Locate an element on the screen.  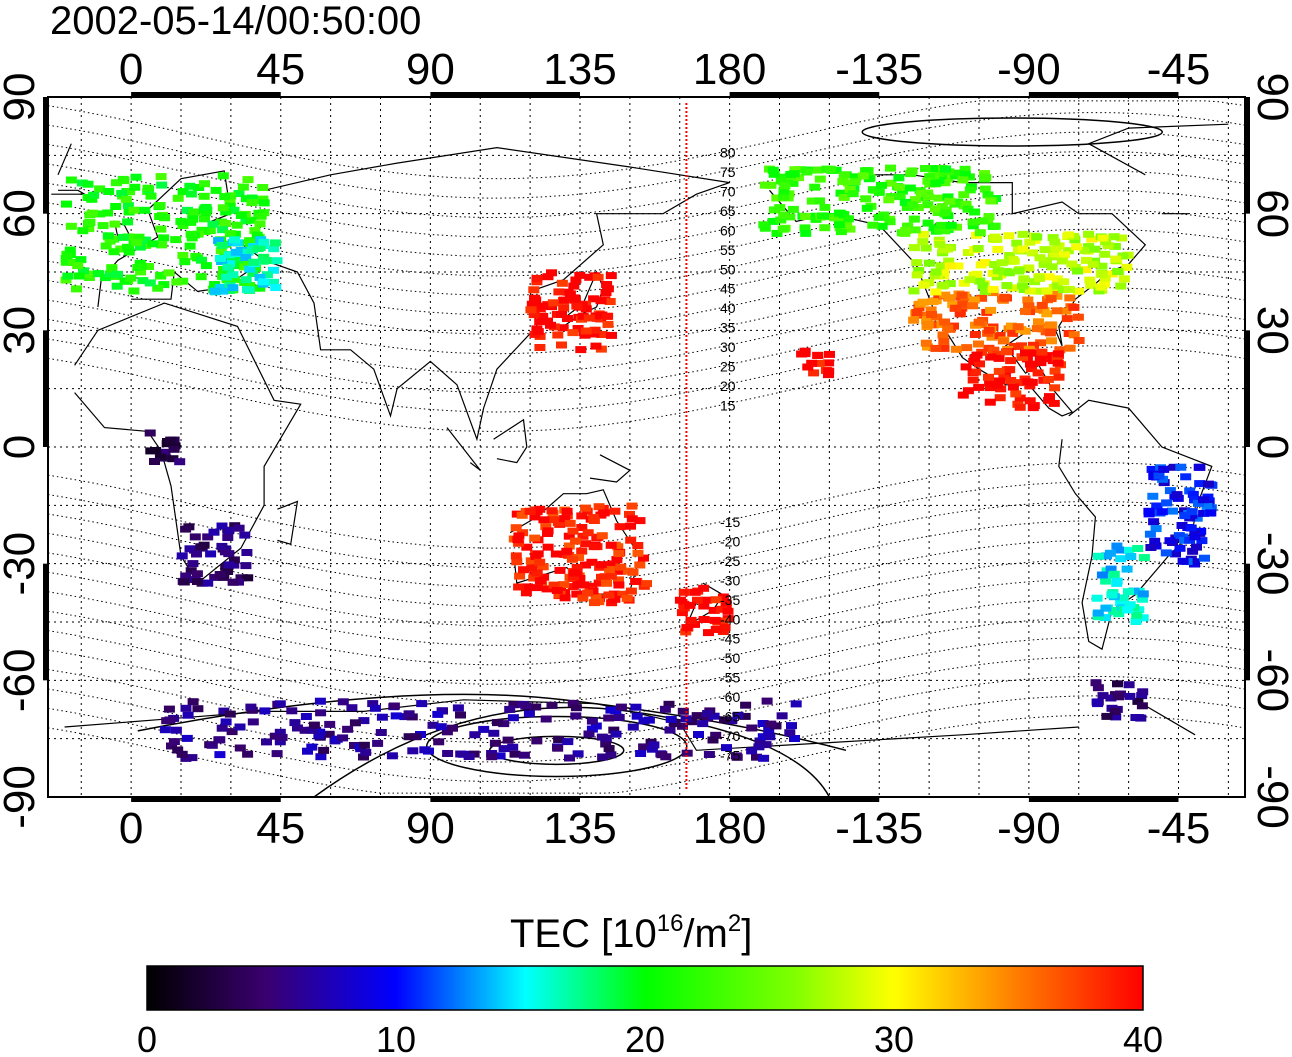
axis-bar-left is located at coordinates (46, 155).